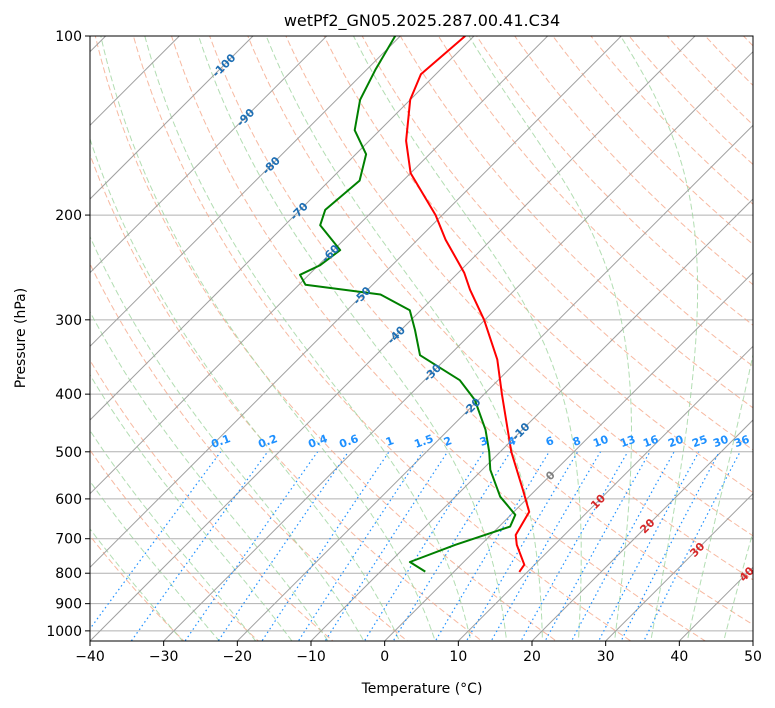  I want to click on mixing-ratio-label: 16, so click(650, 442).